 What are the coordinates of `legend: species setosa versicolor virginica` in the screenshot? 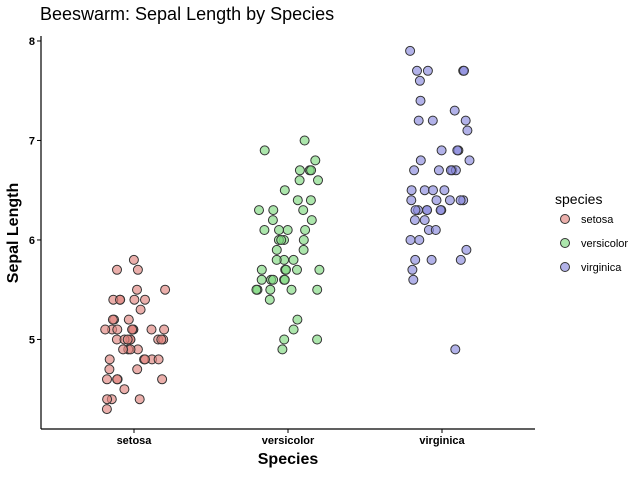 It's located at (591, 232).